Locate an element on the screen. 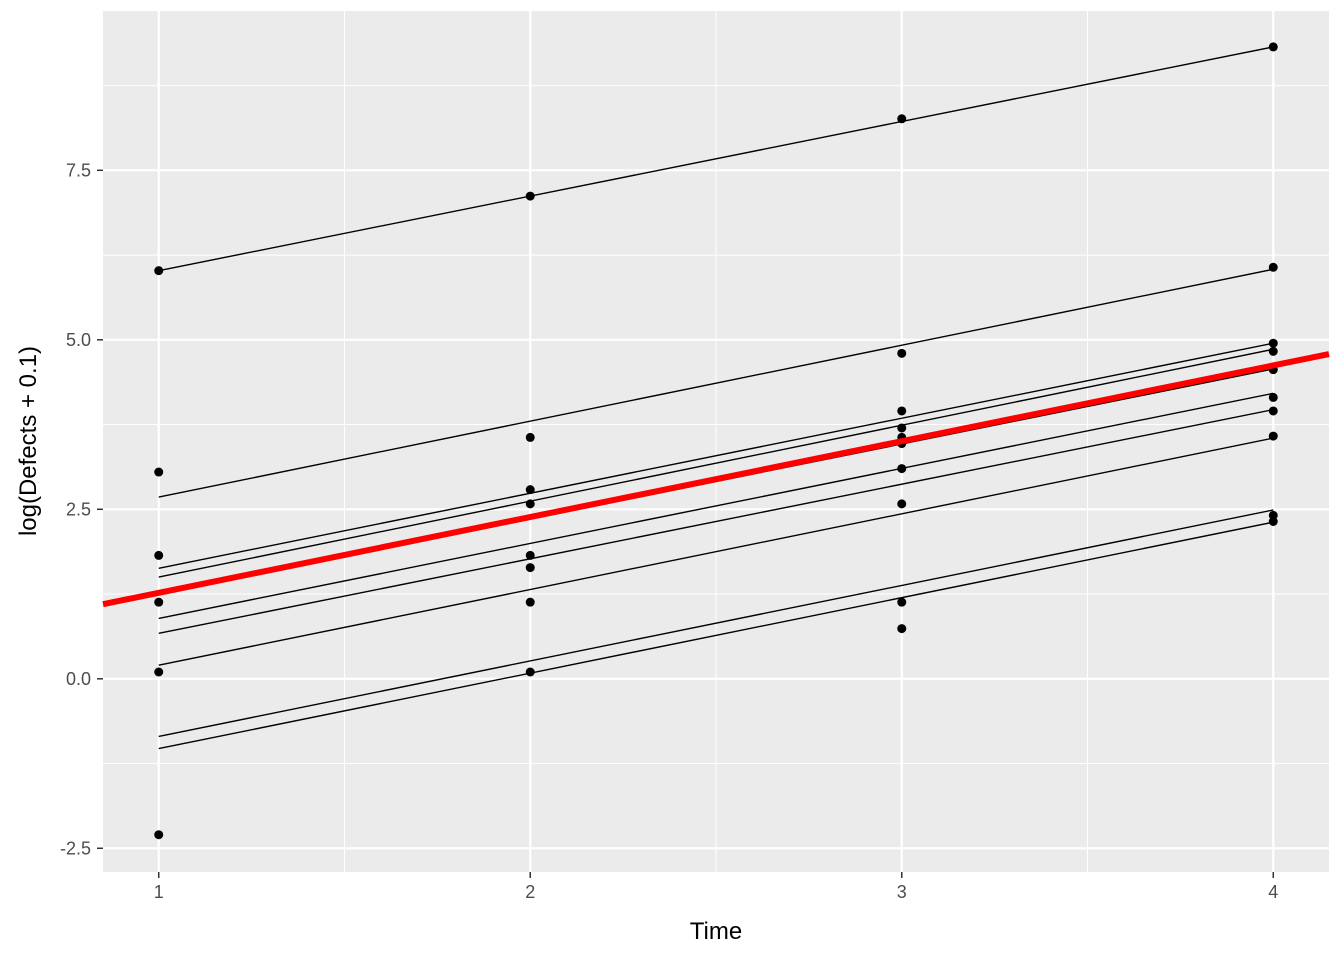 The height and width of the screenshot is (960, 1344). x-axis-title: Time is located at coordinates (716, 931).